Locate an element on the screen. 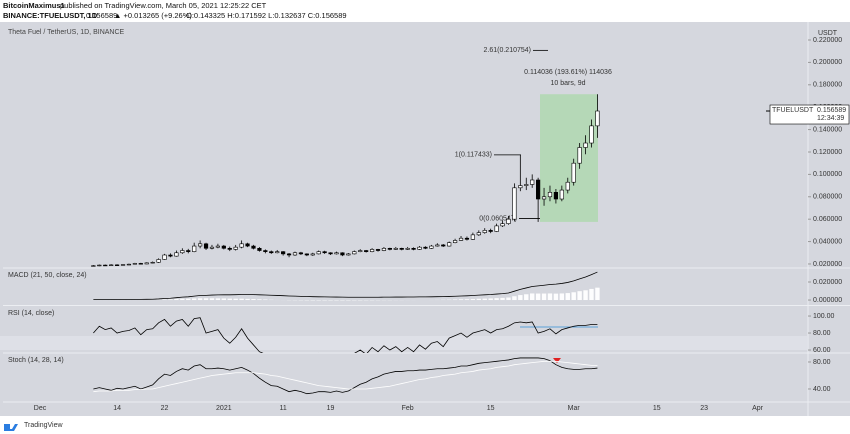  panel-tick-label: 100.00 is located at coordinates (824, 316).